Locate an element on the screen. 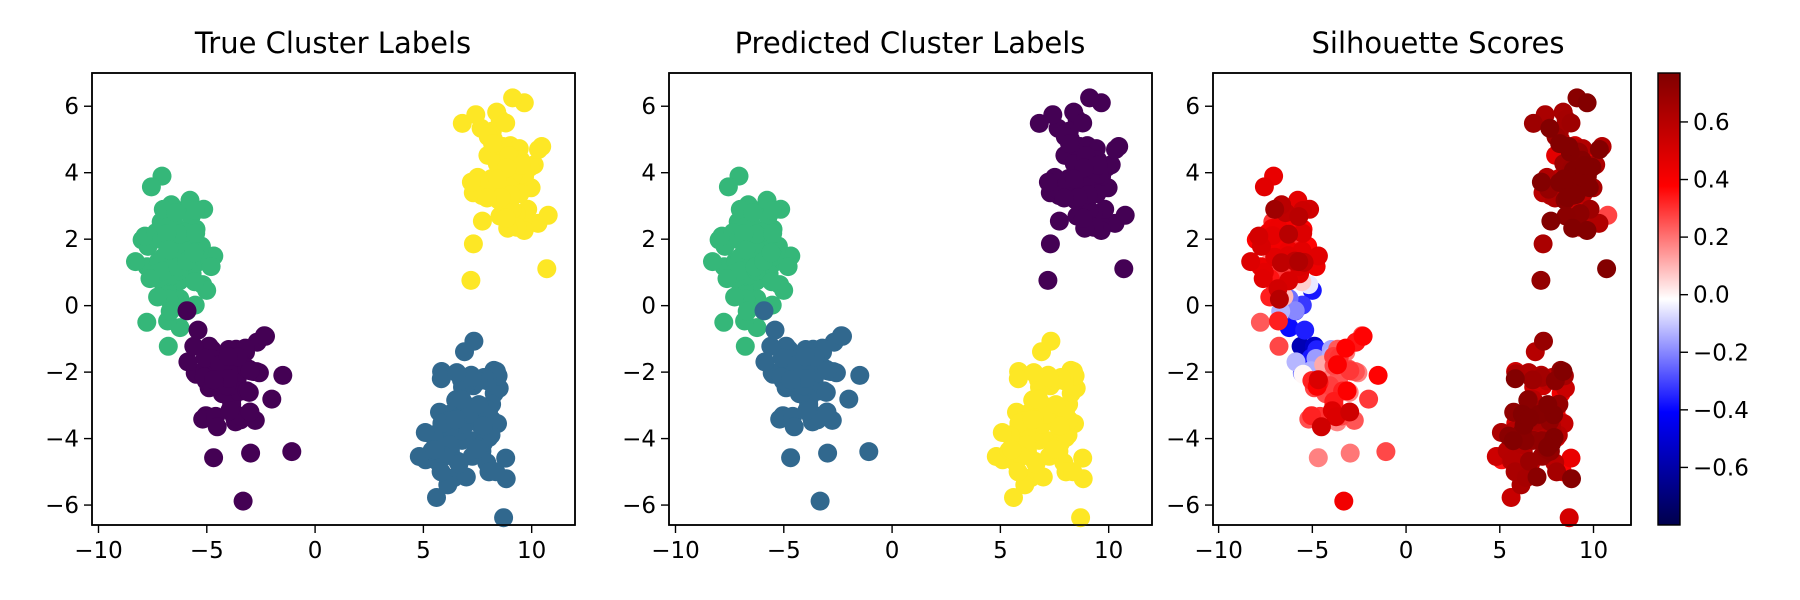 This screenshot has width=1800, height=600. colorbar-tick-label: 0.0 is located at coordinates (1711, 296).